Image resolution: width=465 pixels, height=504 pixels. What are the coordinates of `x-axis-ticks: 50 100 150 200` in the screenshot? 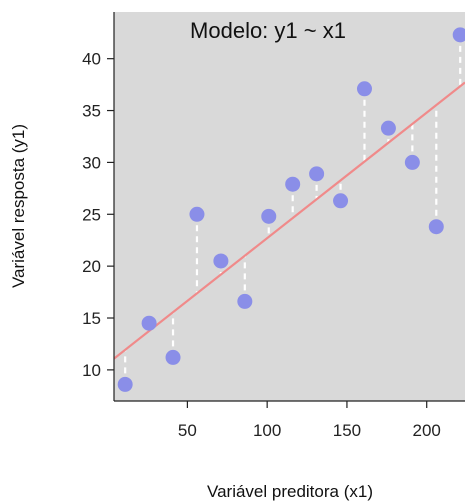 It's located at (309, 420).